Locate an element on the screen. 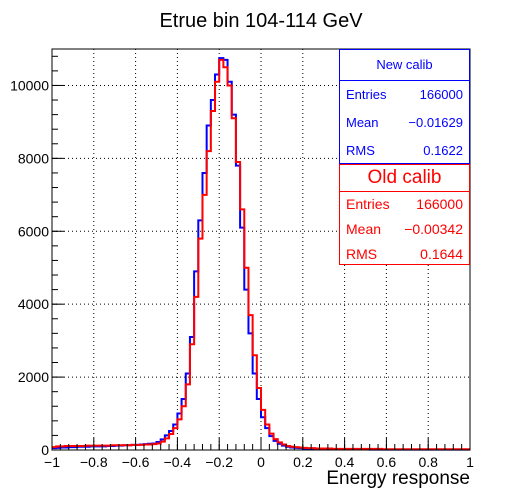 This screenshot has width=523, height=500. x-tick-label: 0 is located at coordinates (261, 462).